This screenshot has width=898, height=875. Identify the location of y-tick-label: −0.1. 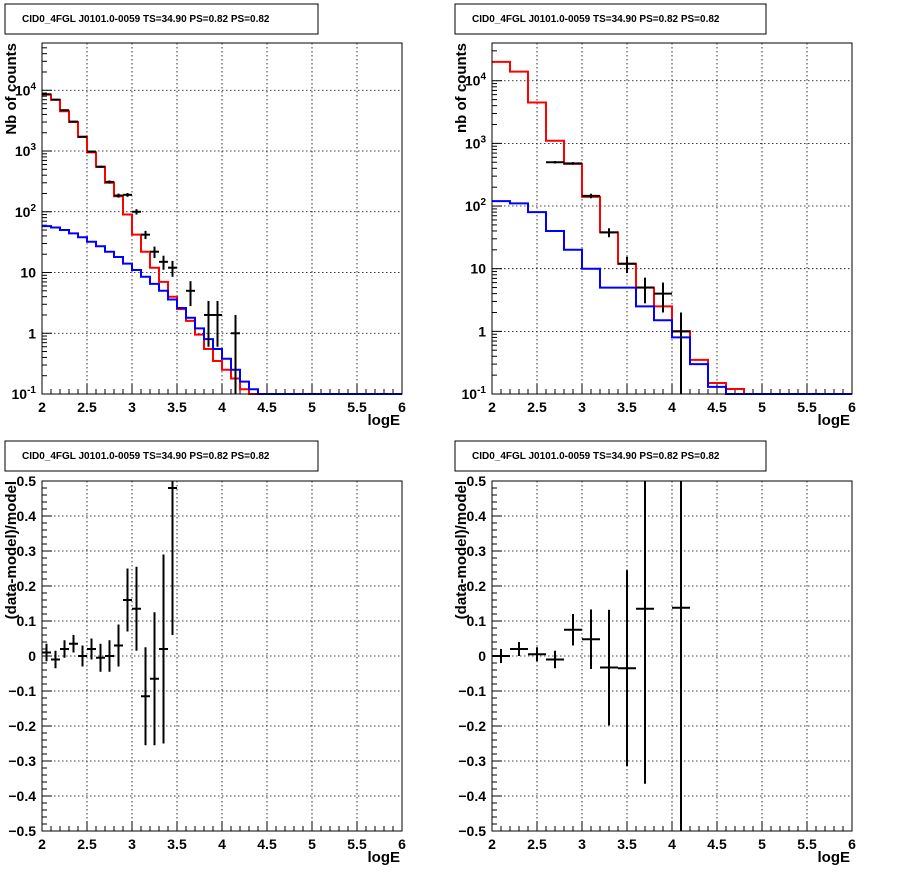
(472, 691).